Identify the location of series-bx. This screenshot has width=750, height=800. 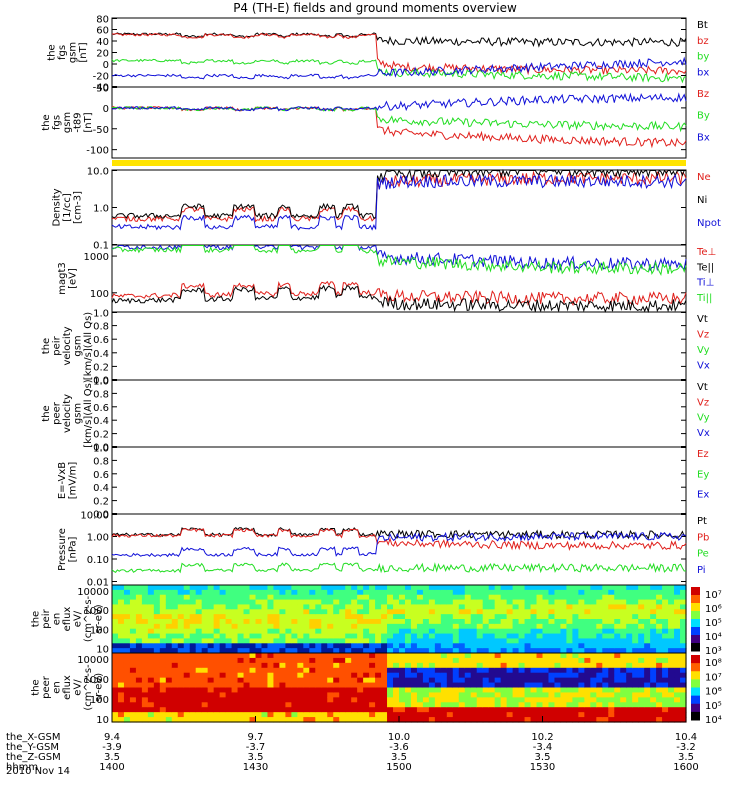
(399, 68).